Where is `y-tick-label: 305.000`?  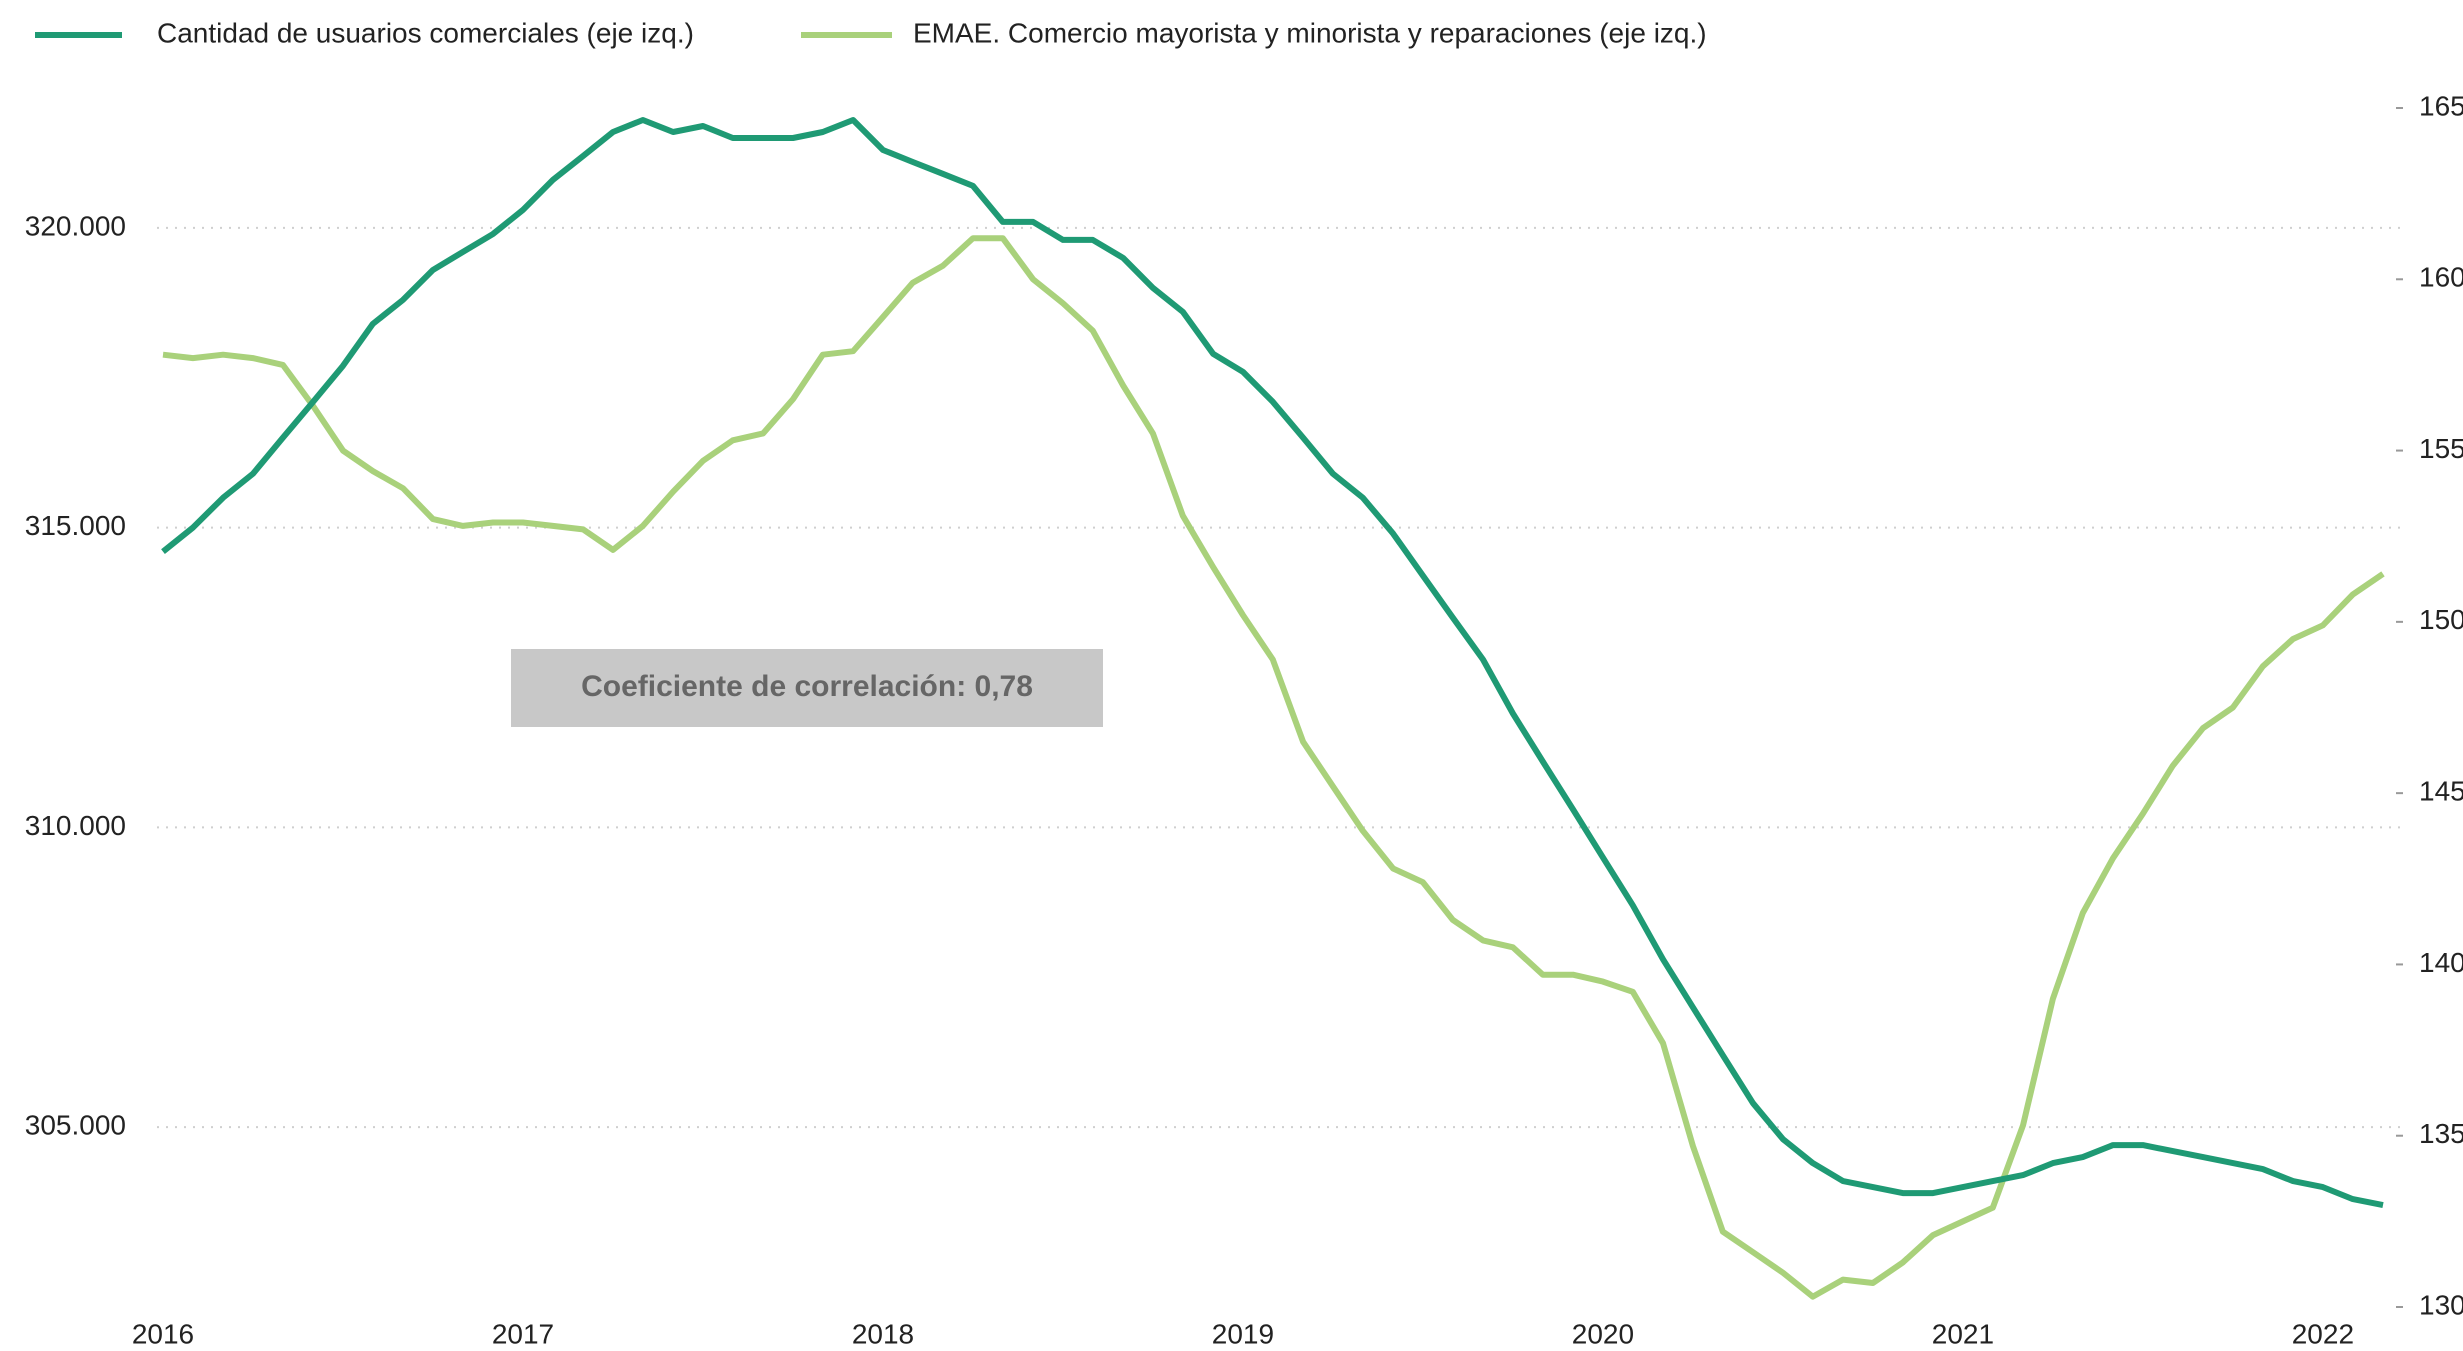 y-tick-label: 305.000 is located at coordinates (75, 1125).